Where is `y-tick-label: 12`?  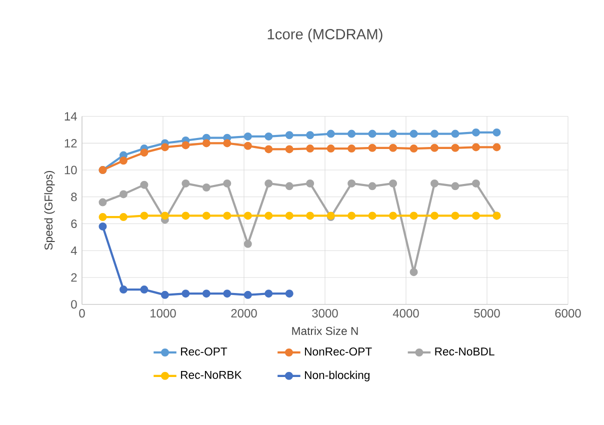 y-tick-label: 12 is located at coordinates (70, 143).